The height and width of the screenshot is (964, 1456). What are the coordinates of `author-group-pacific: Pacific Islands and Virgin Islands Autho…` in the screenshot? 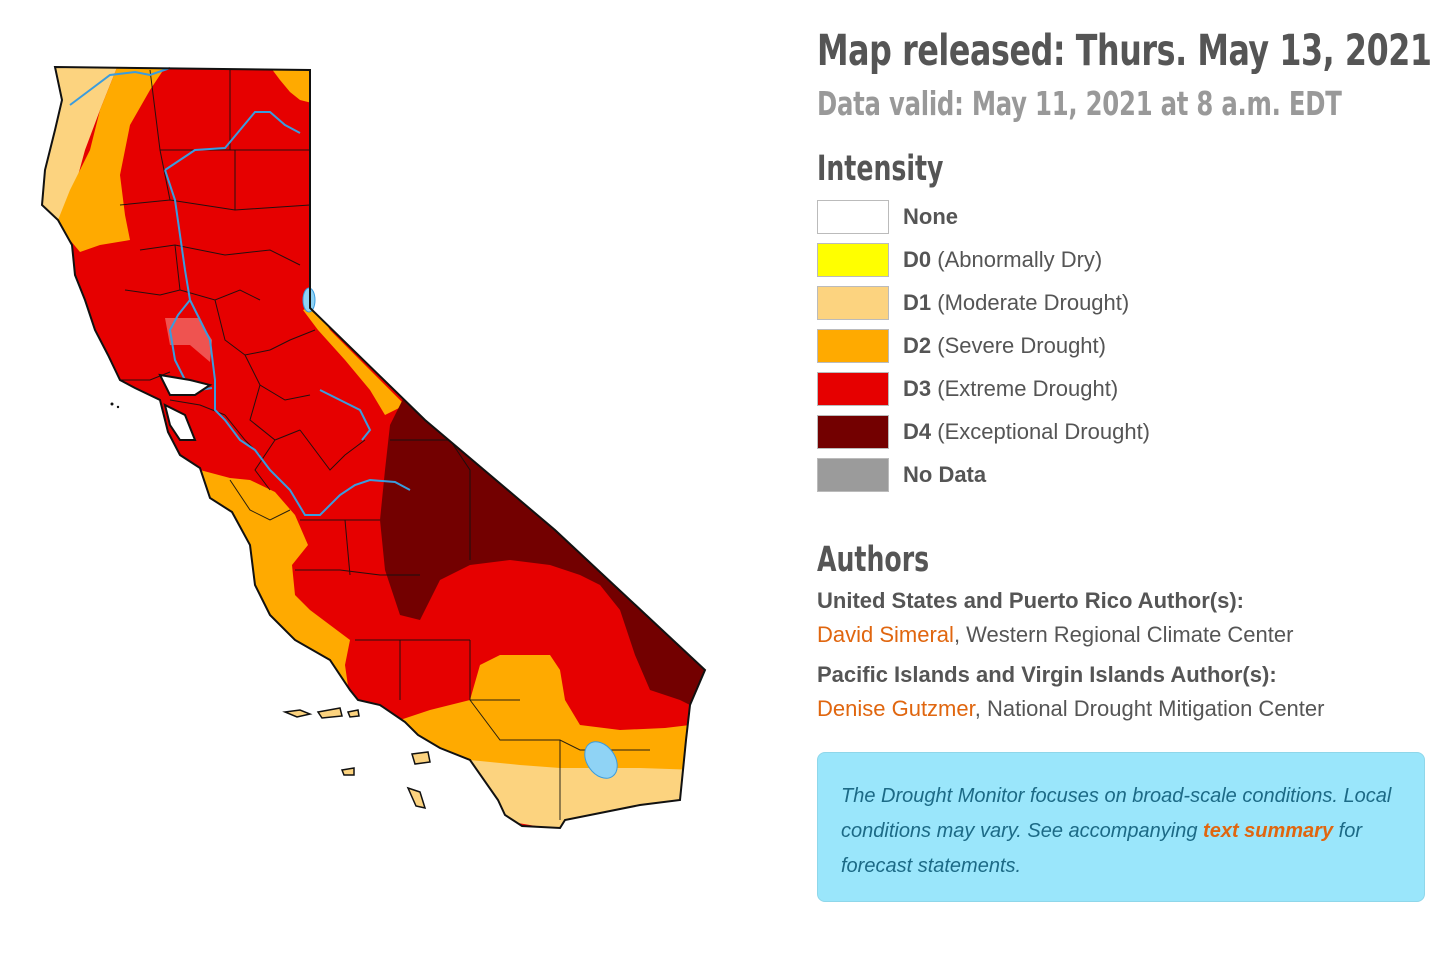 It's located at (1127, 692).